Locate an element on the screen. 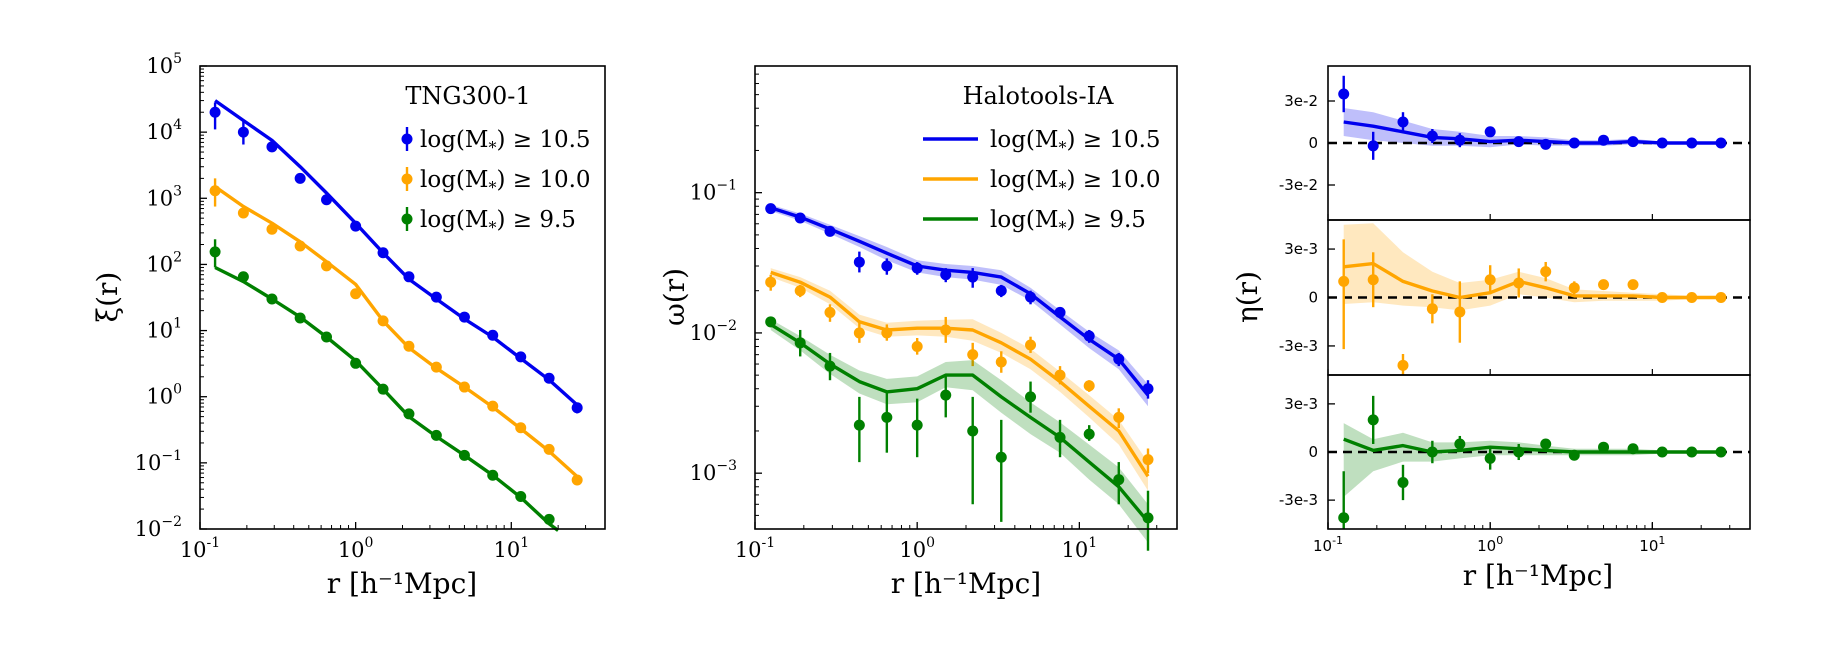 This screenshot has width=1827, height=658. eta-x-tick-label: 10¹ is located at coordinates (1652, 544).